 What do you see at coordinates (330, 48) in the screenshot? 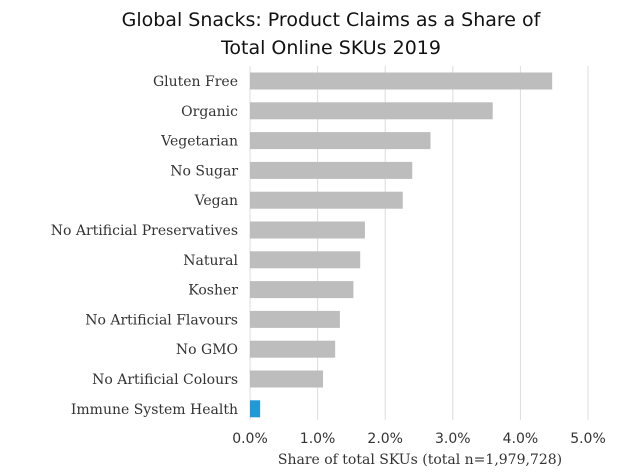
I see `chart-title-line-2: Total Online SKUs 2019` at bounding box center [330, 48].